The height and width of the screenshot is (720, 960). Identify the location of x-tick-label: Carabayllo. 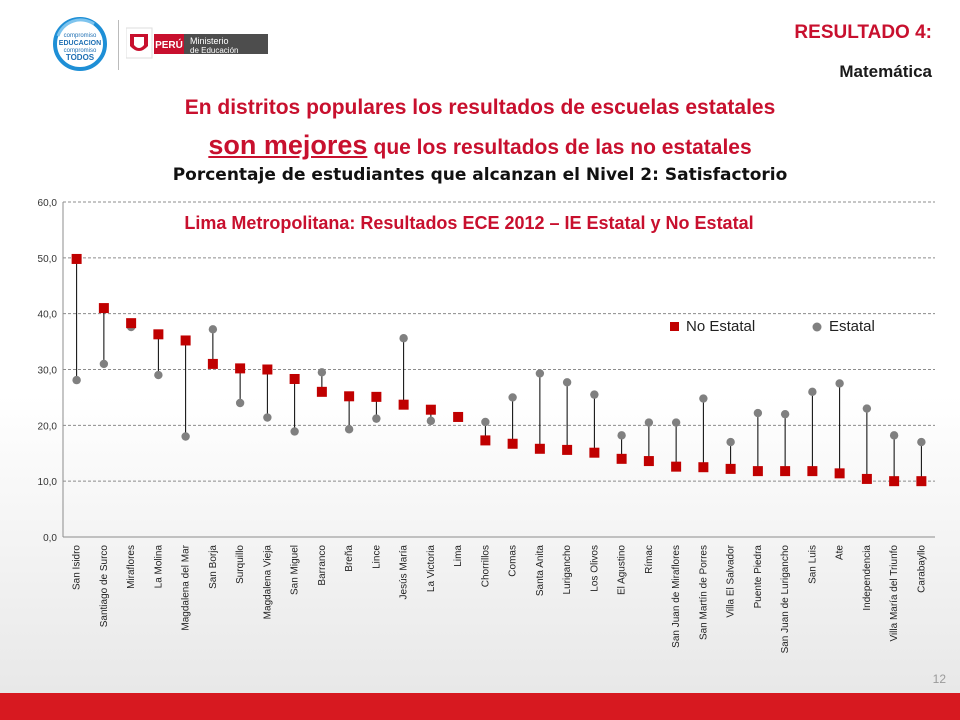
(921, 569).